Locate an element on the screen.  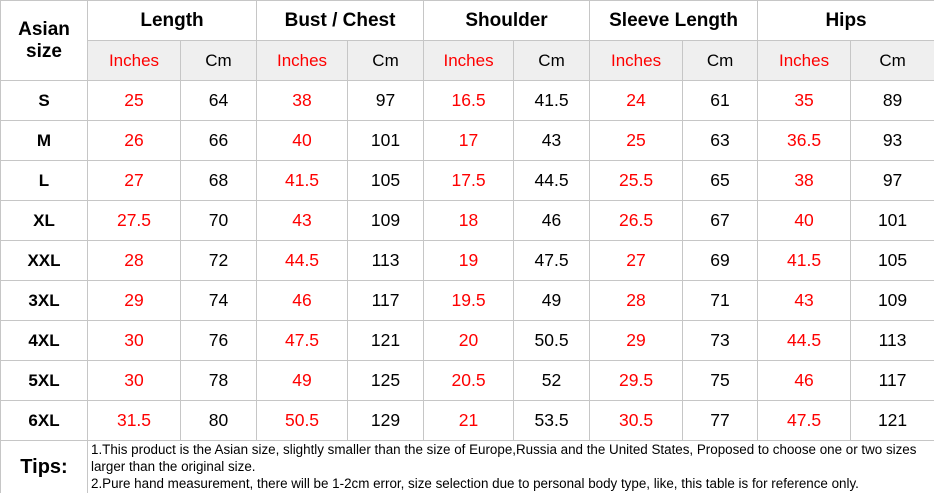
inches-value: 18 is located at coordinates (469, 220).